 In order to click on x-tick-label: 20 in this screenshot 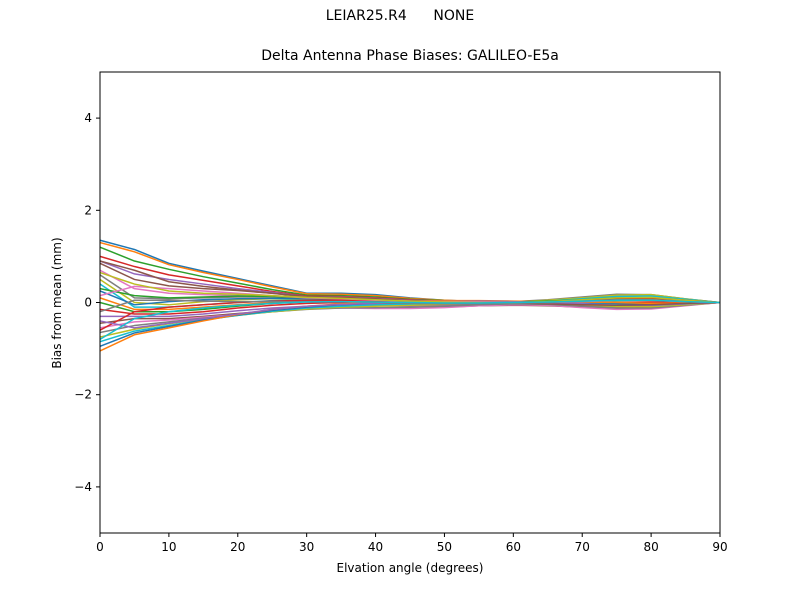, I will do `click(237, 547)`.